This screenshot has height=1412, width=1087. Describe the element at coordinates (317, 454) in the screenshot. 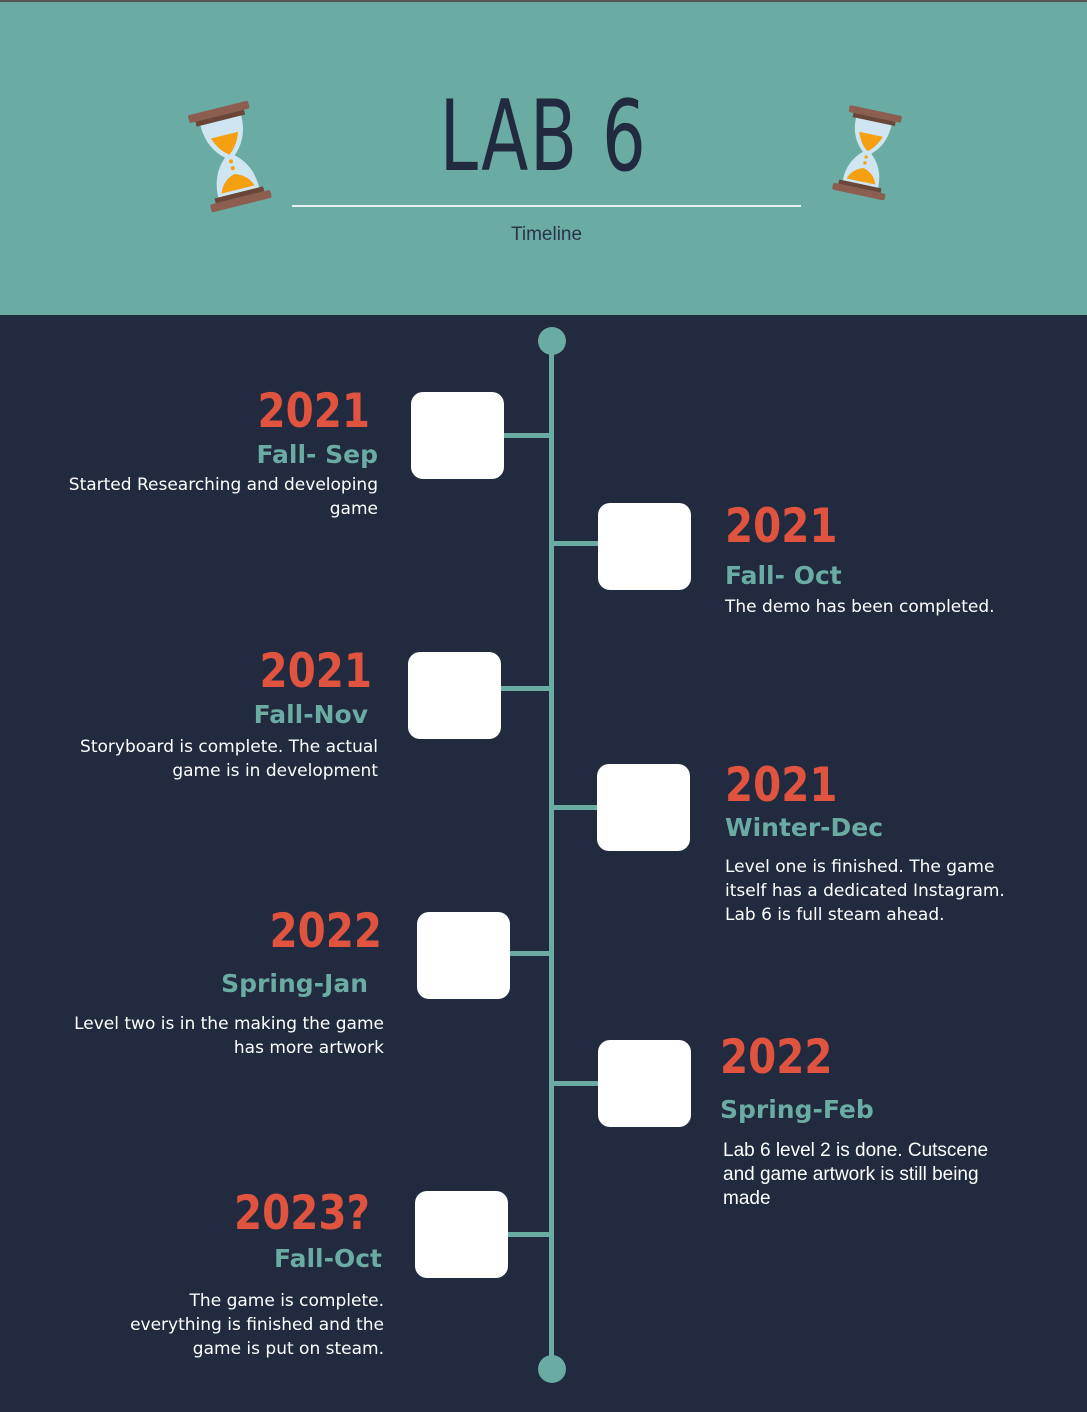

I see `entry-season: Fall- Sep` at that location.